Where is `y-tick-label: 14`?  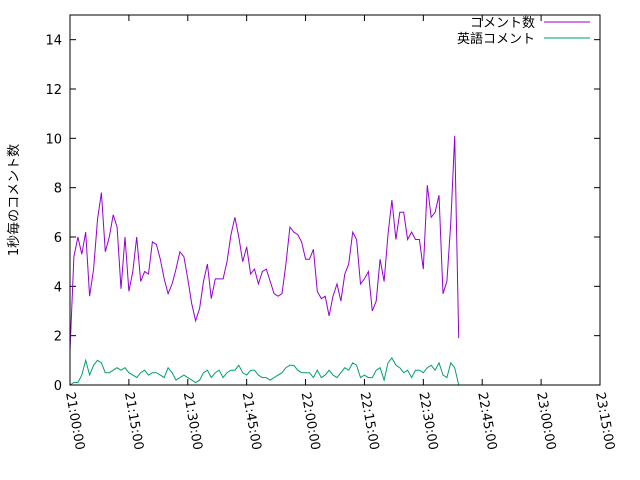 y-tick-label: 14 is located at coordinates (53, 41).